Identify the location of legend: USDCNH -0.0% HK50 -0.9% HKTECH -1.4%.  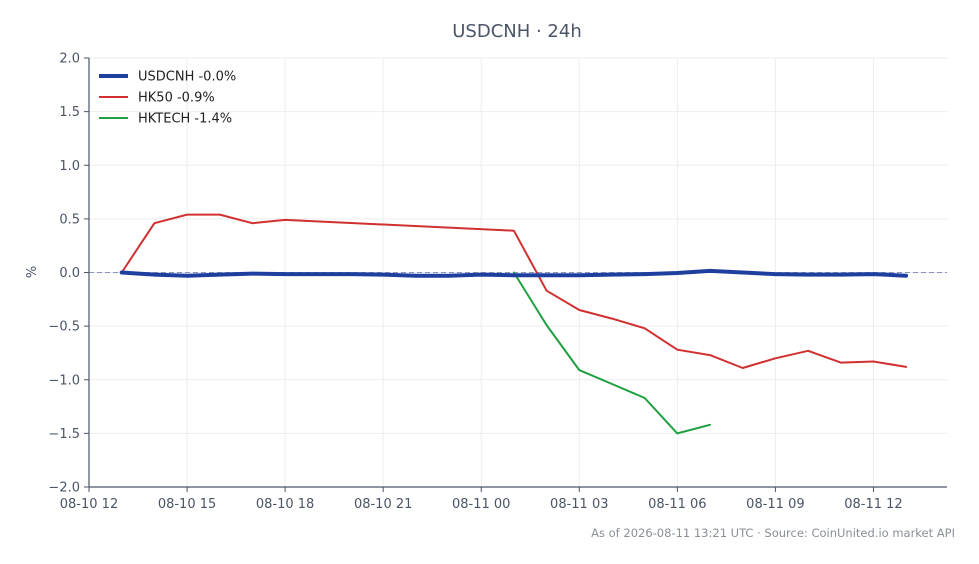
(167, 98).